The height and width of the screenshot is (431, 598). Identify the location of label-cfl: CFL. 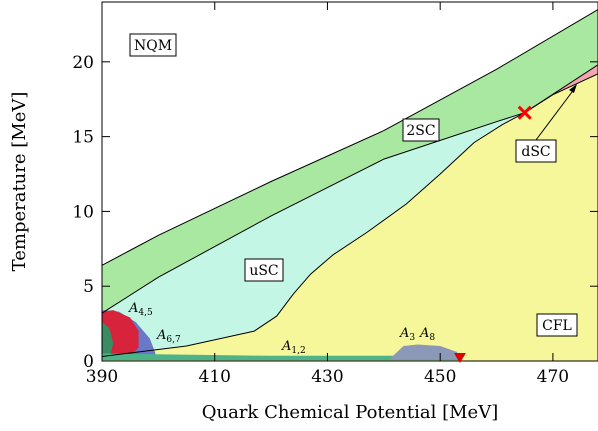
(557, 326).